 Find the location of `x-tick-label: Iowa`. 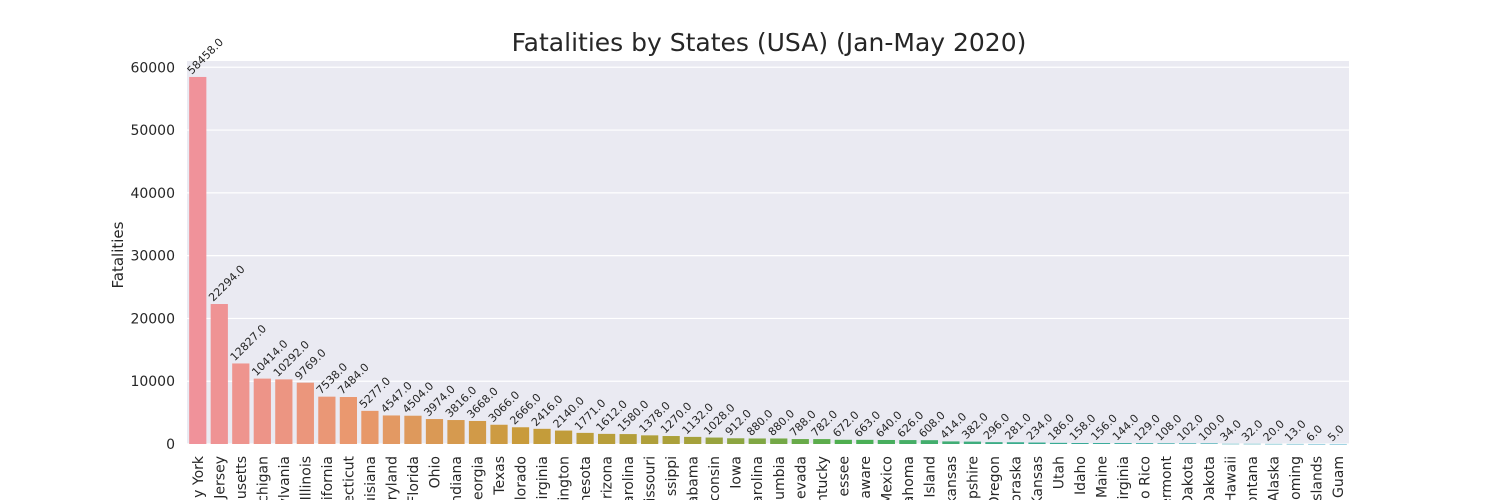

x-tick-label: Iowa is located at coordinates (737, 472).